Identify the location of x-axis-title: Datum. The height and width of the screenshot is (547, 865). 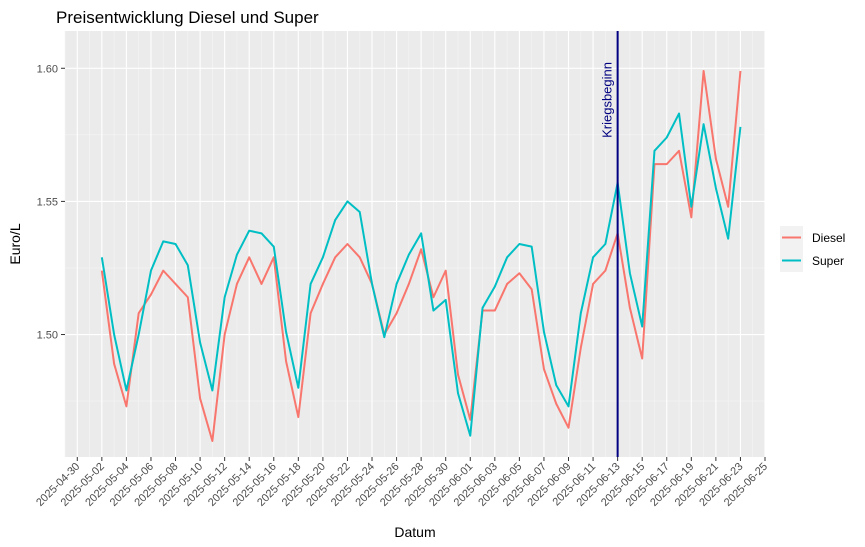
(414, 532).